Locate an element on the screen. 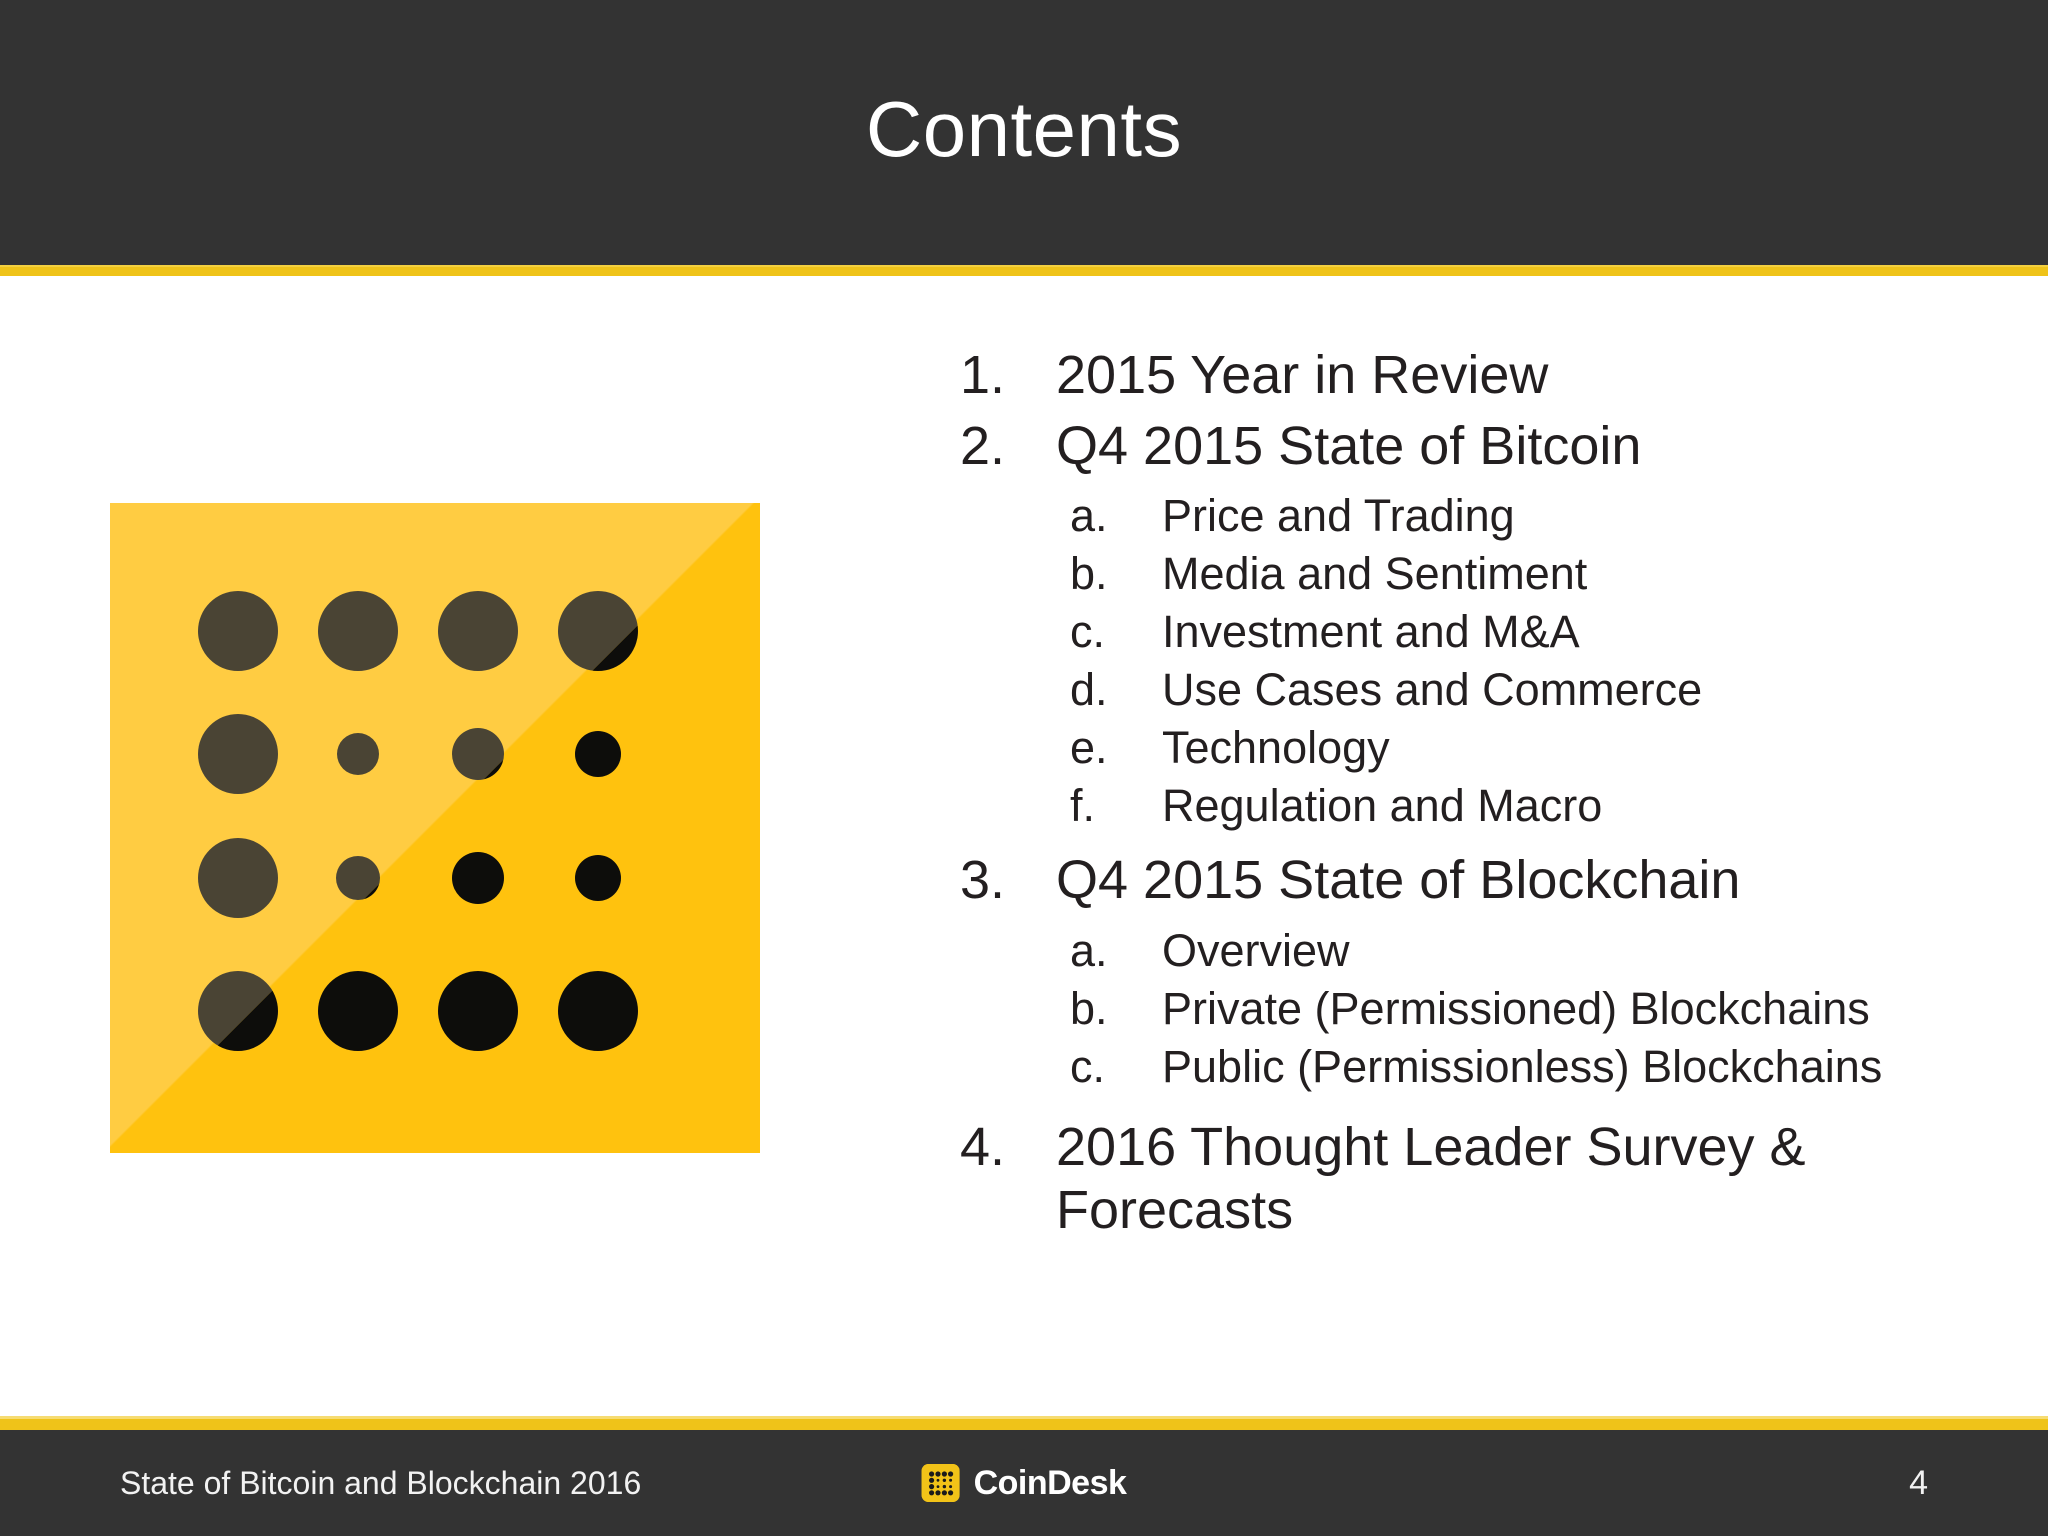 This screenshot has width=2048, height=1536. toc-item-3b: b. Private (Permissioned) Blockchains is located at coordinates (1545, 1009).